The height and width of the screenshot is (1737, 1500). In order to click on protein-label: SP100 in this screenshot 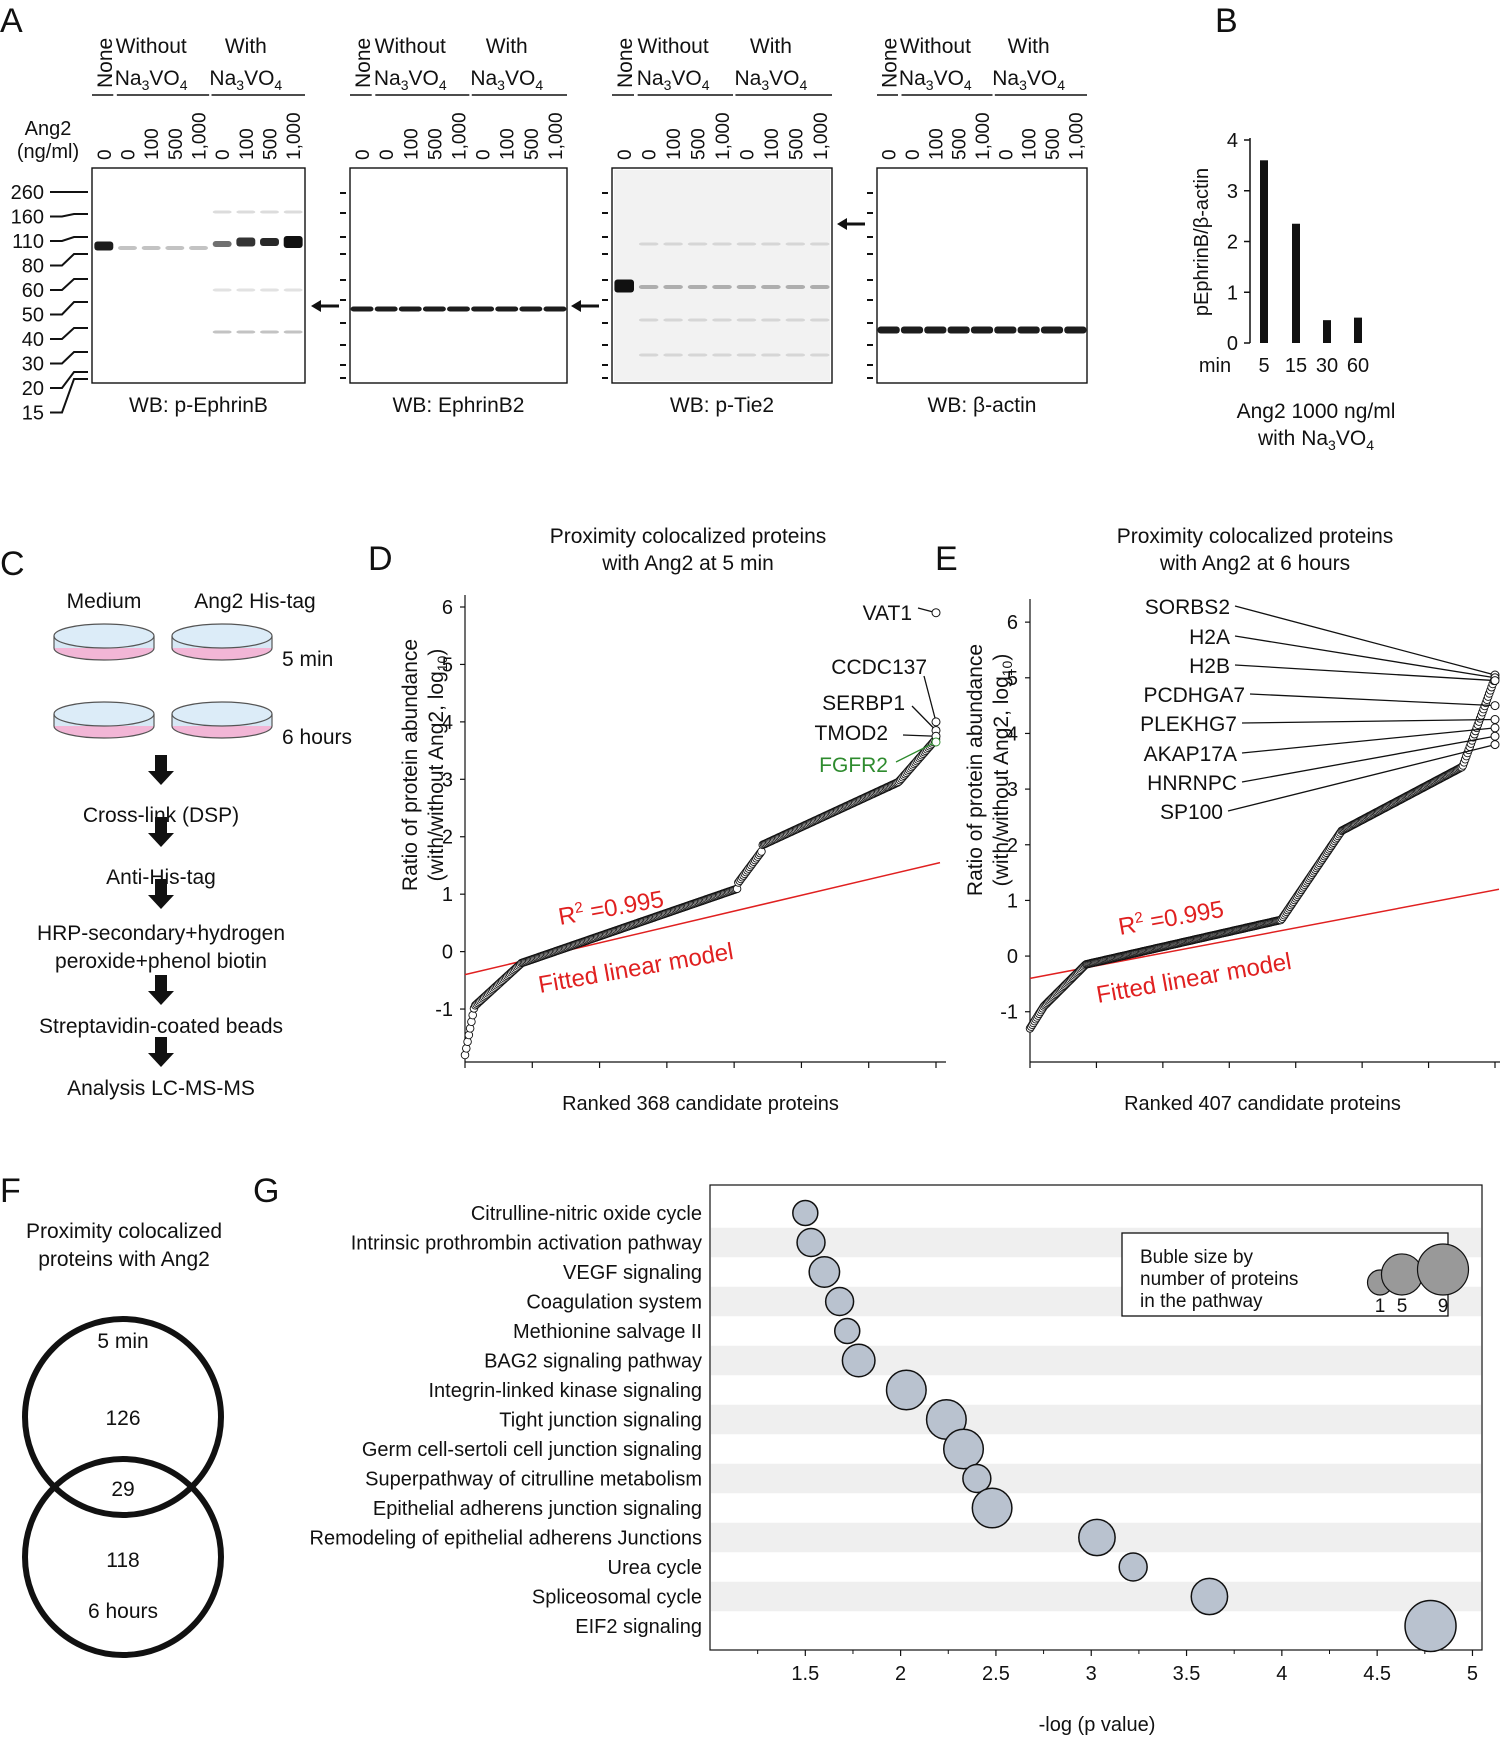, I will do `click(1191, 812)`.